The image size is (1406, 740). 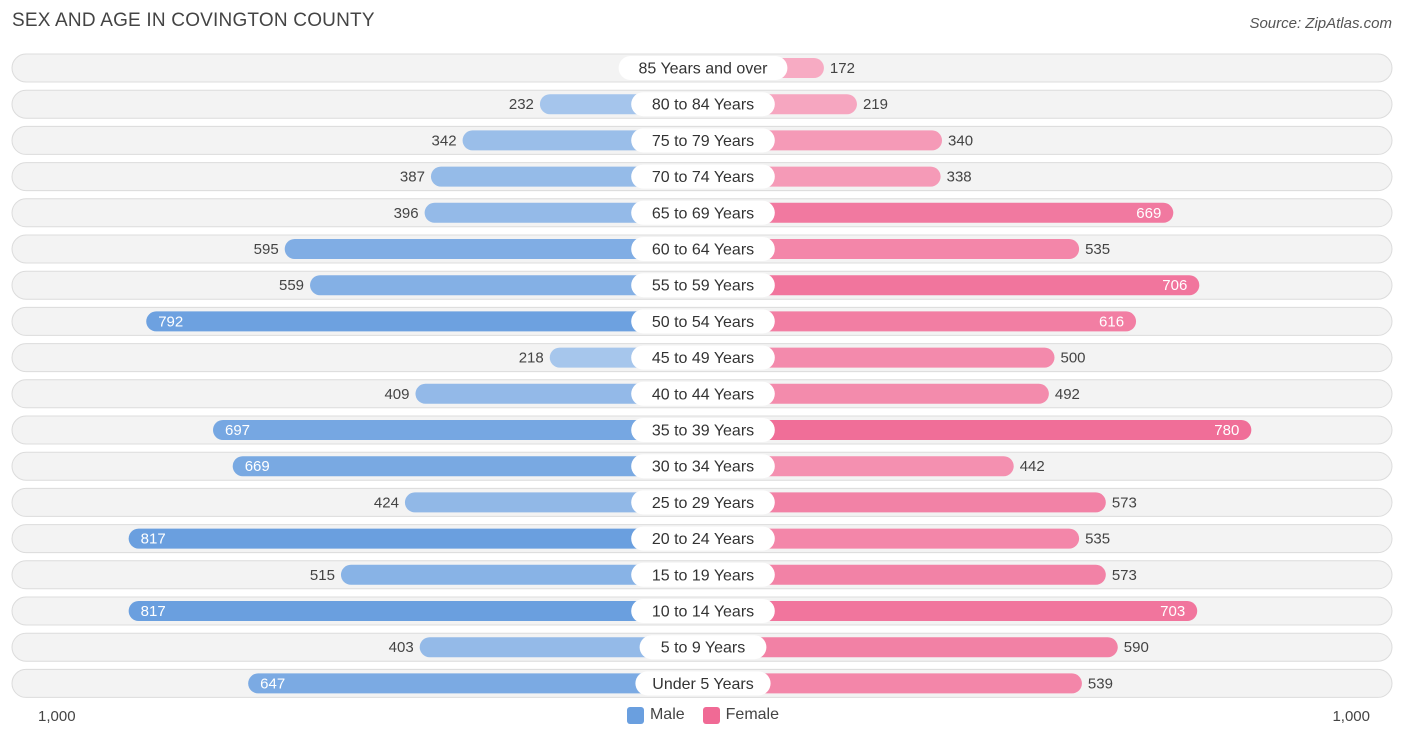 What do you see at coordinates (412, 177) in the screenshot?
I see `data-label-male: 387` at bounding box center [412, 177].